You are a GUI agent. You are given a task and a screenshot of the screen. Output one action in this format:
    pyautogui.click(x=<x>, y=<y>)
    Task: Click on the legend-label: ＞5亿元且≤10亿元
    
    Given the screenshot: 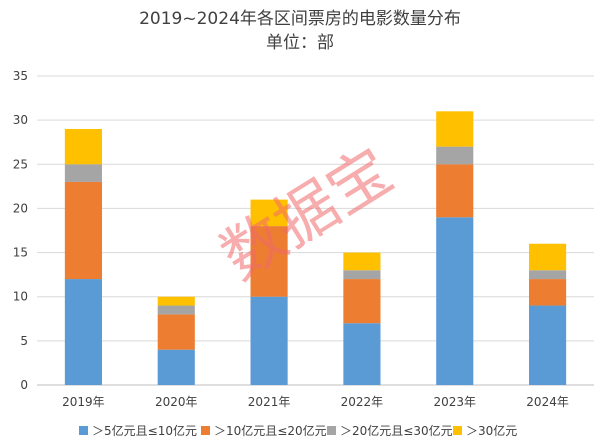 What is the action you would take?
    pyautogui.click(x=144, y=430)
    